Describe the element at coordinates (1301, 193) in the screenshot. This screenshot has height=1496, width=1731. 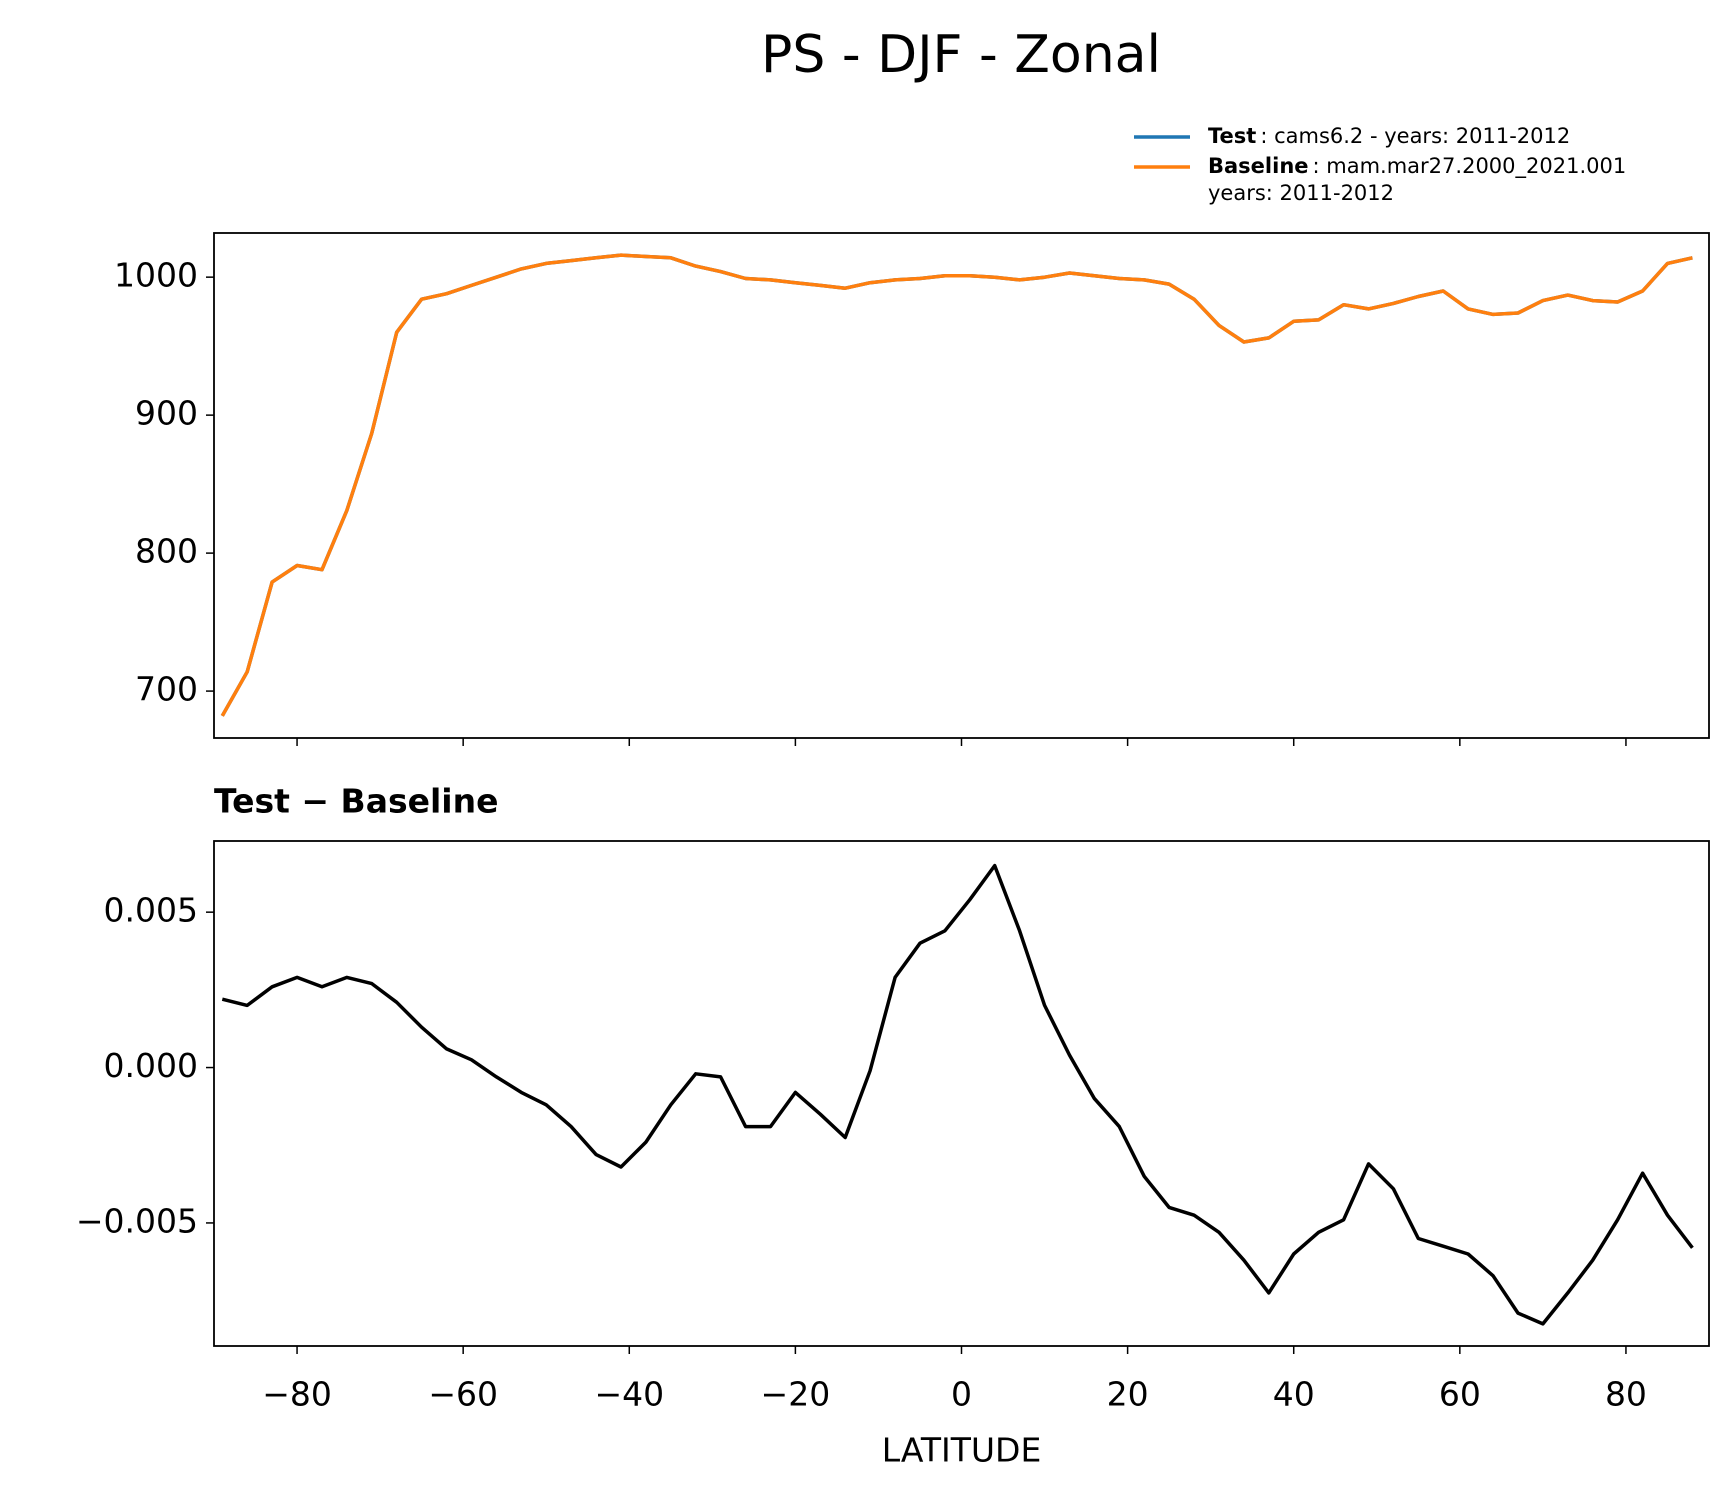
I see `legend-description: years: 2011-2012` at that location.